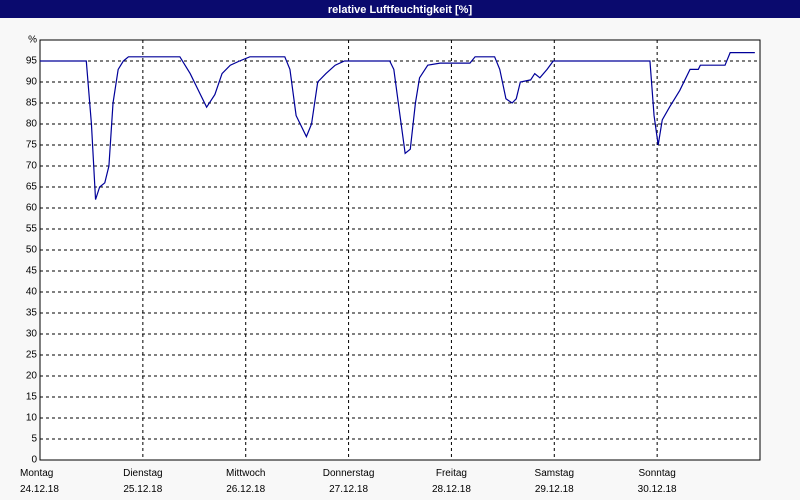 This screenshot has width=800, height=500. Describe the element at coordinates (32, 208) in the screenshot. I see `y-tick-label: 60` at that location.